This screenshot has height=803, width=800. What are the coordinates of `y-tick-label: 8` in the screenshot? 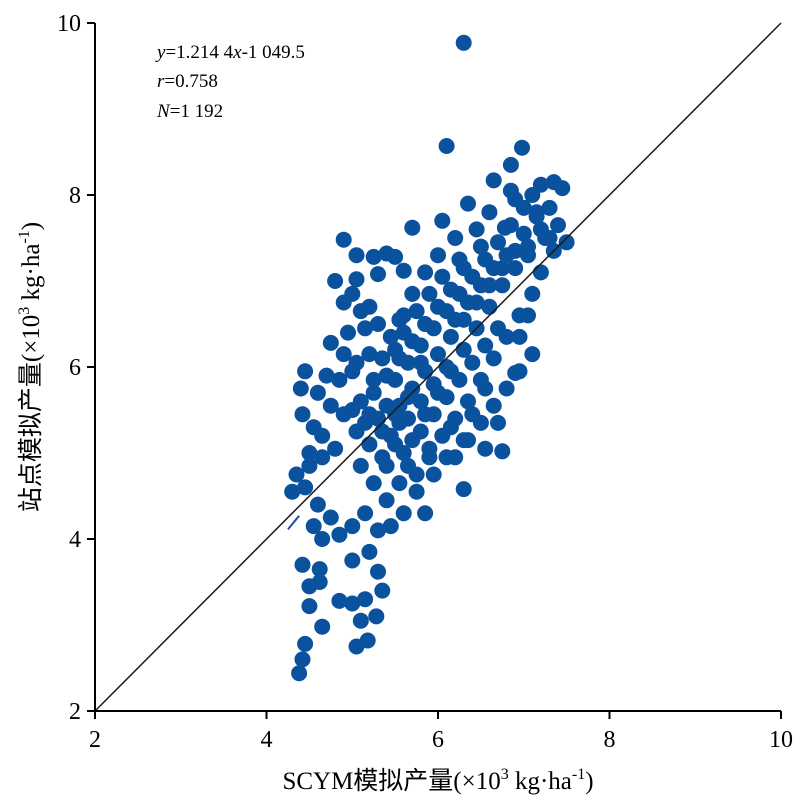 It's located at (75, 196).